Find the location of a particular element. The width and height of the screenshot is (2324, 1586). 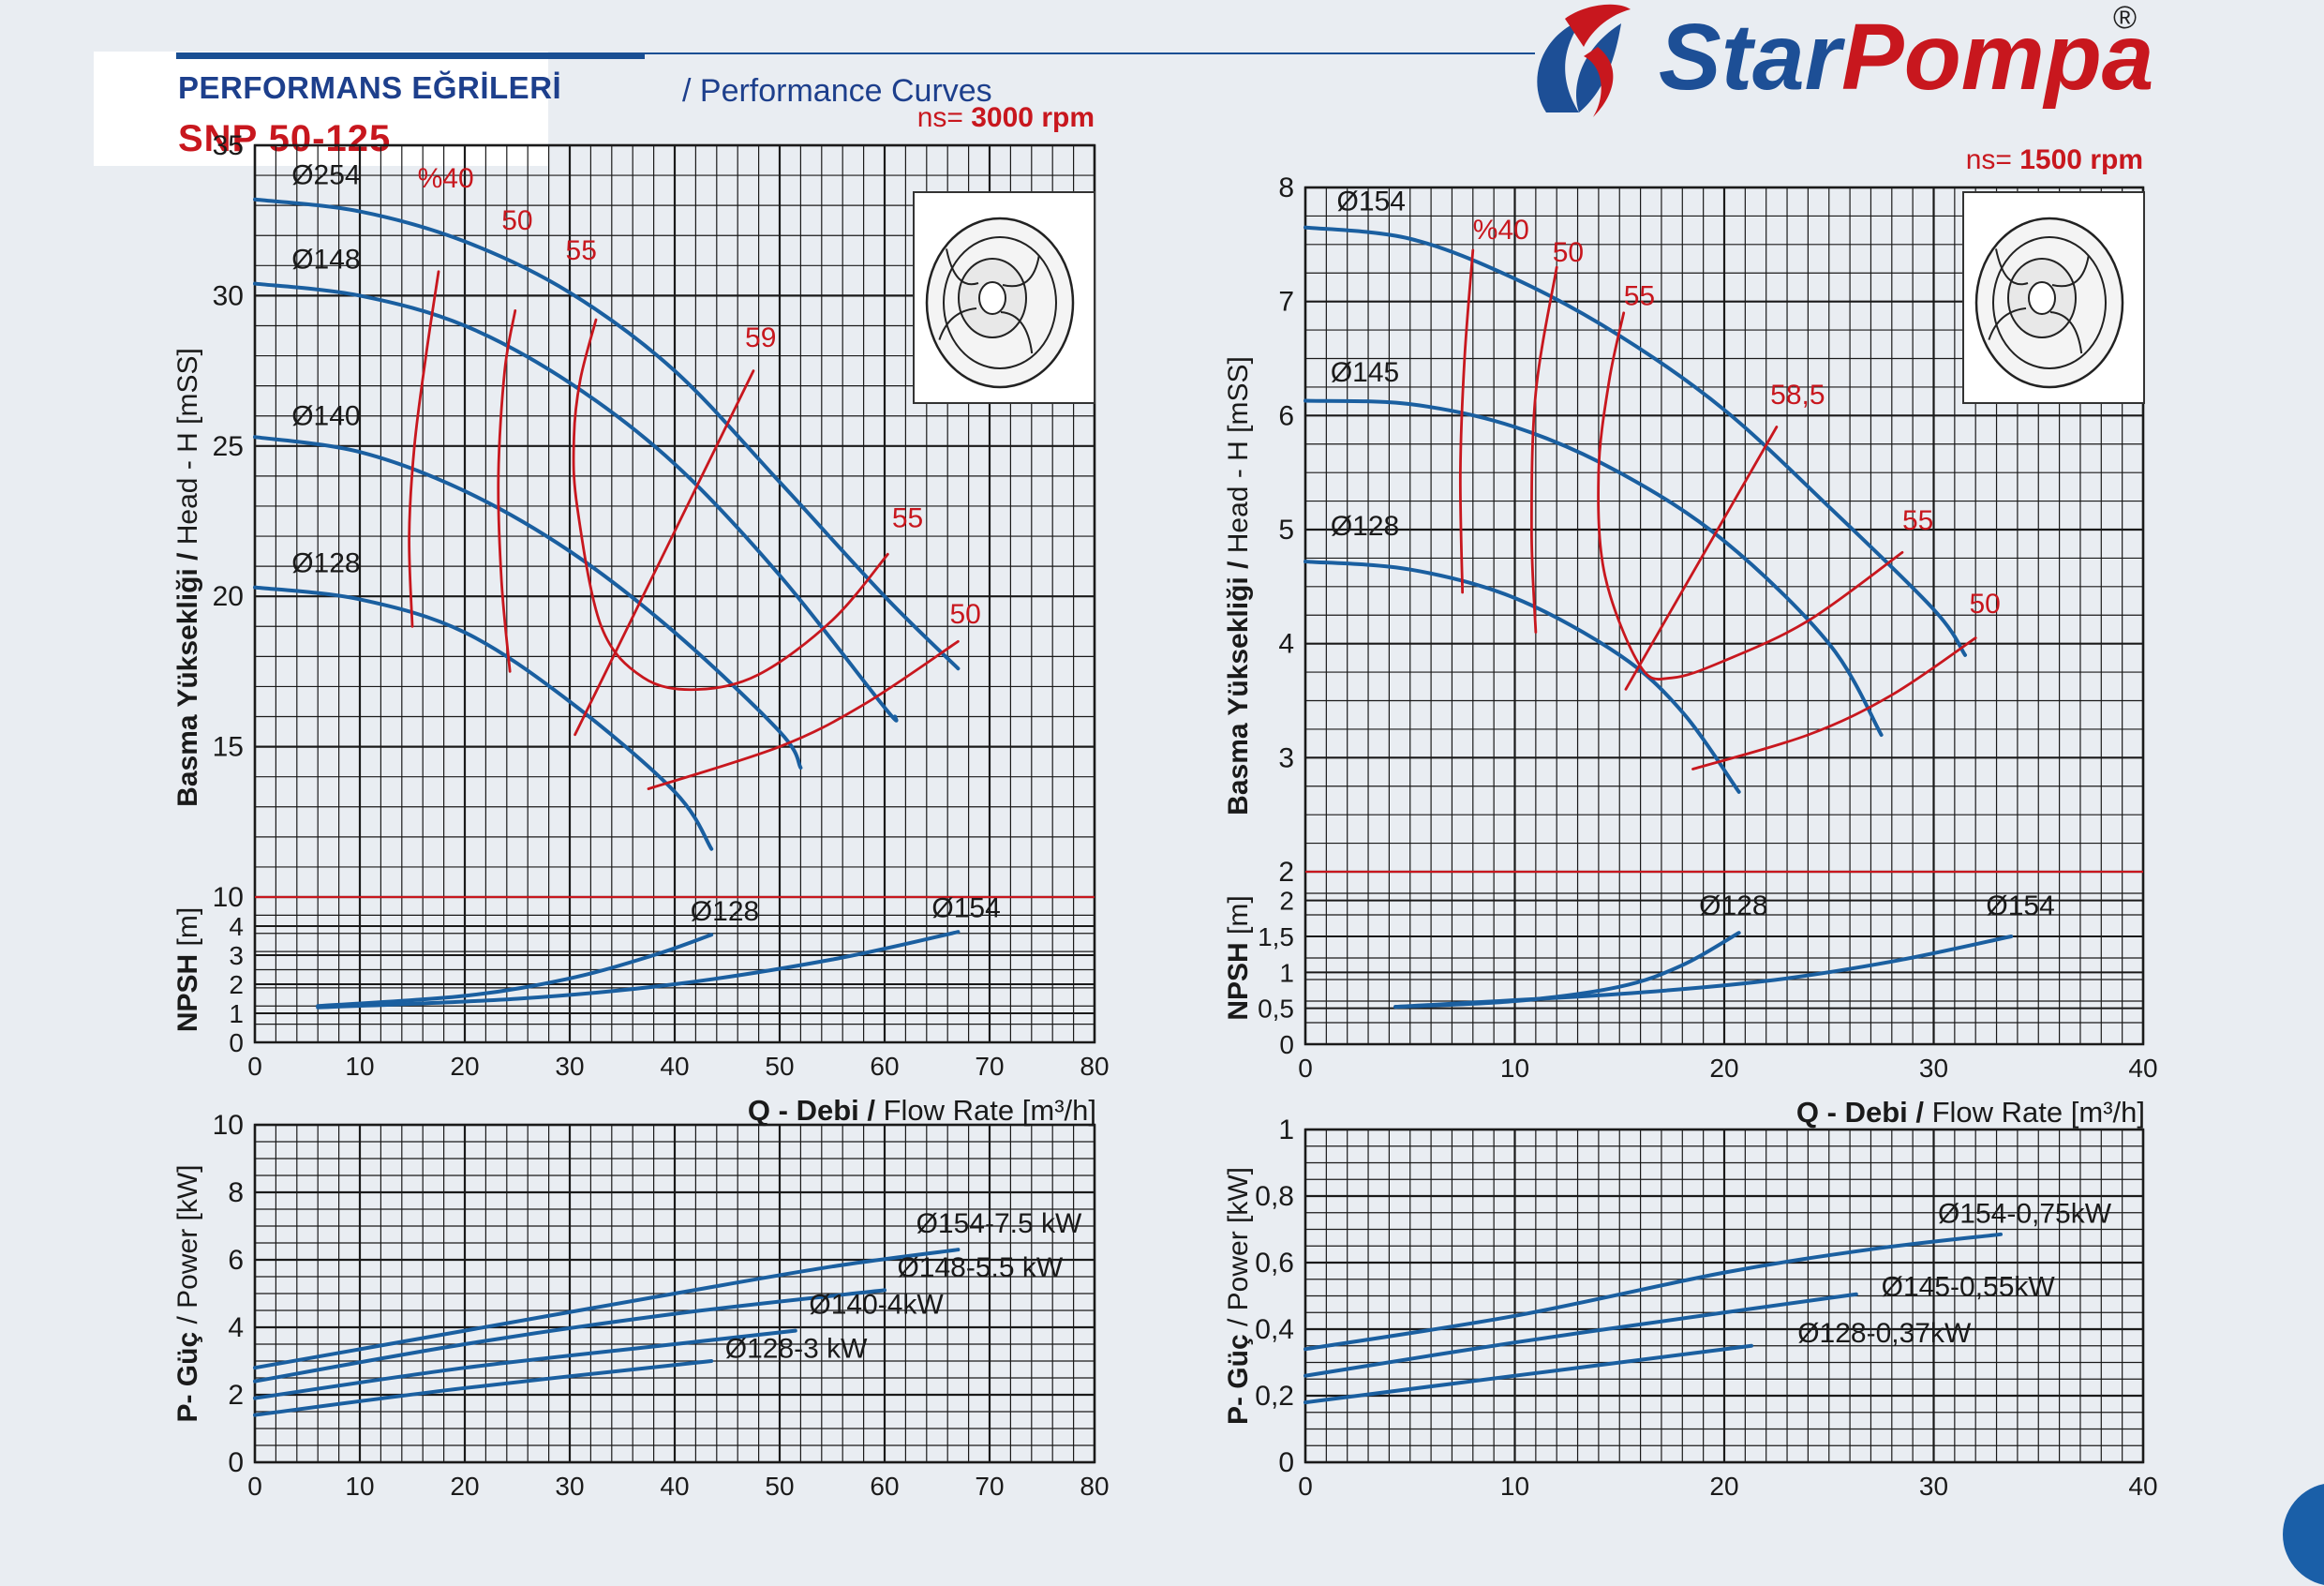

head-axis-title-part: Head - H is located at coordinates (187, 485).